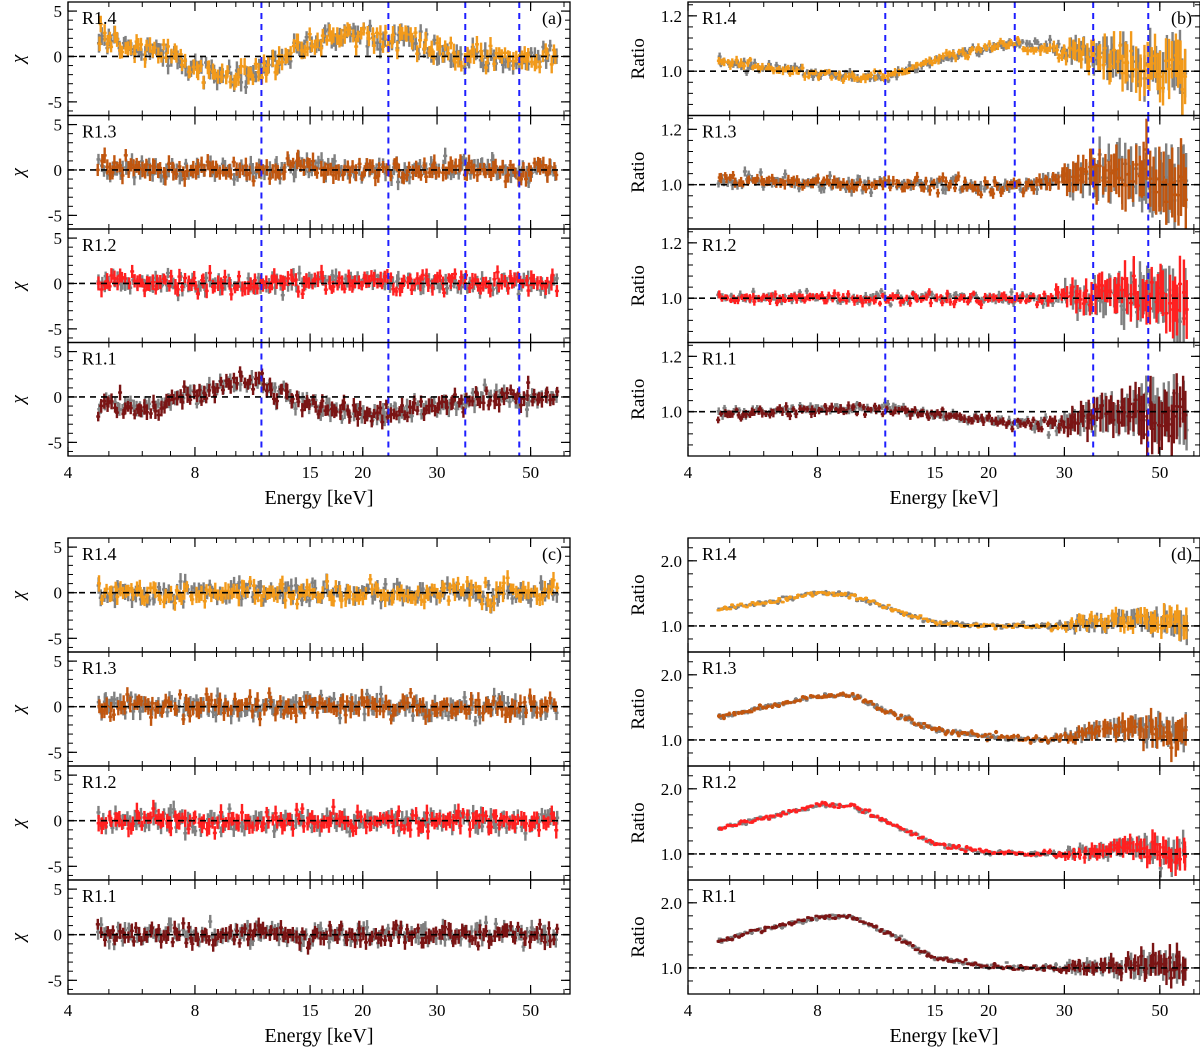 The width and height of the screenshot is (1200, 1060). What do you see at coordinates (99, 359) in the screenshot?
I see `region-label: R1.1` at bounding box center [99, 359].